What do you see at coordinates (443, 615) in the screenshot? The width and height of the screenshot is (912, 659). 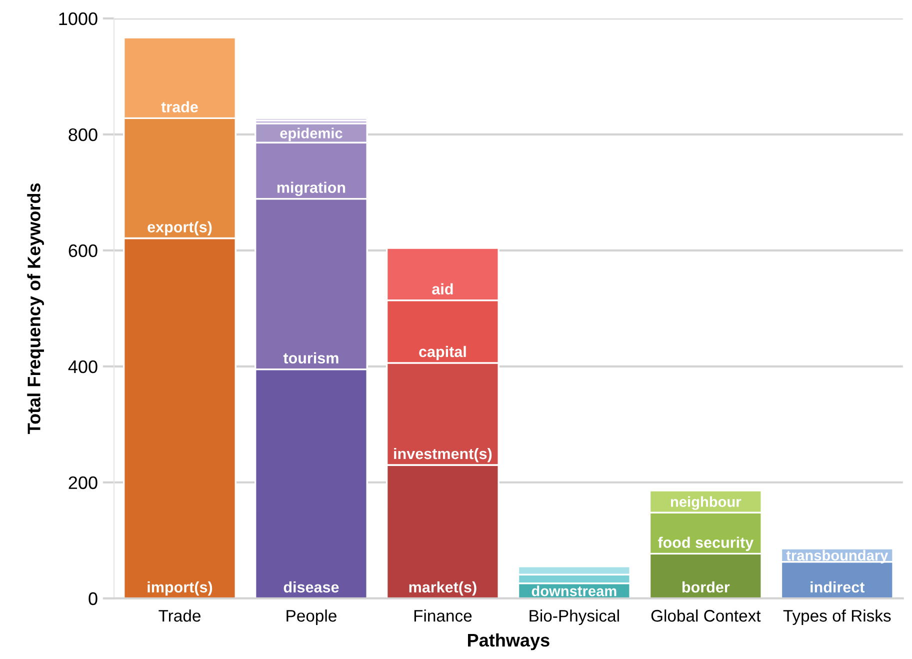 I see `x-tick-label: Finance` at bounding box center [443, 615].